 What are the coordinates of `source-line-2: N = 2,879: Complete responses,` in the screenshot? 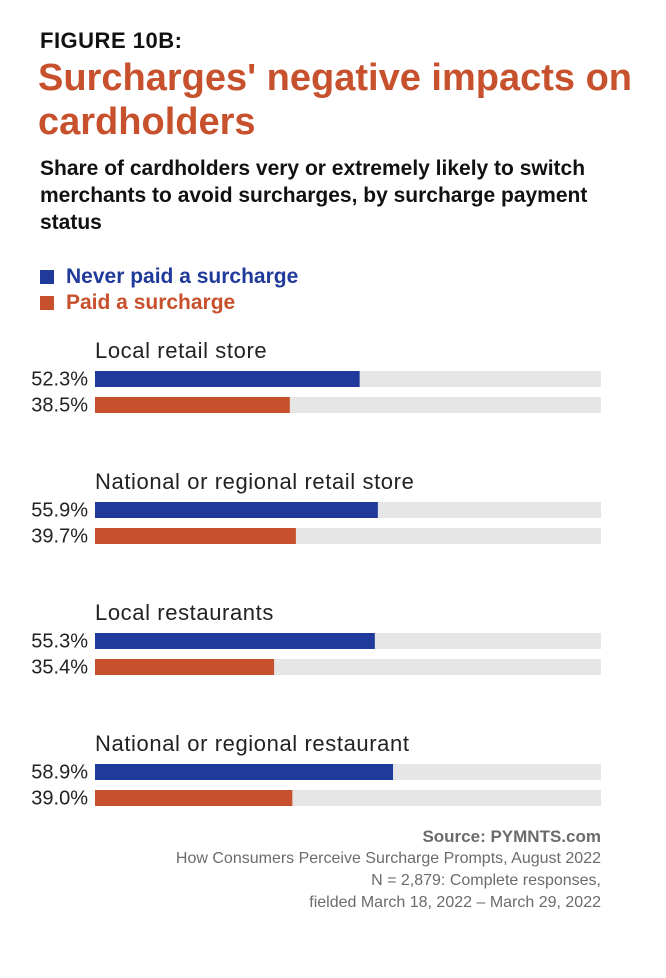 It's located at (486, 880).